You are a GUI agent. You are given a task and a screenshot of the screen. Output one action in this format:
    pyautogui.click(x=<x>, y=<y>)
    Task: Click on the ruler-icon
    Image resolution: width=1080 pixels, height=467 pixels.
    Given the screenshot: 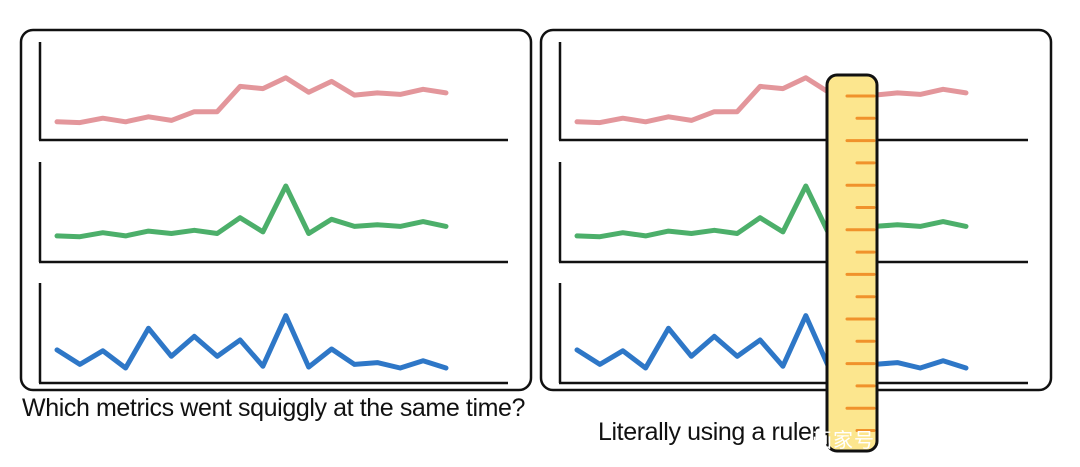 What is the action you would take?
    pyautogui.click(x=852, y=263)
    